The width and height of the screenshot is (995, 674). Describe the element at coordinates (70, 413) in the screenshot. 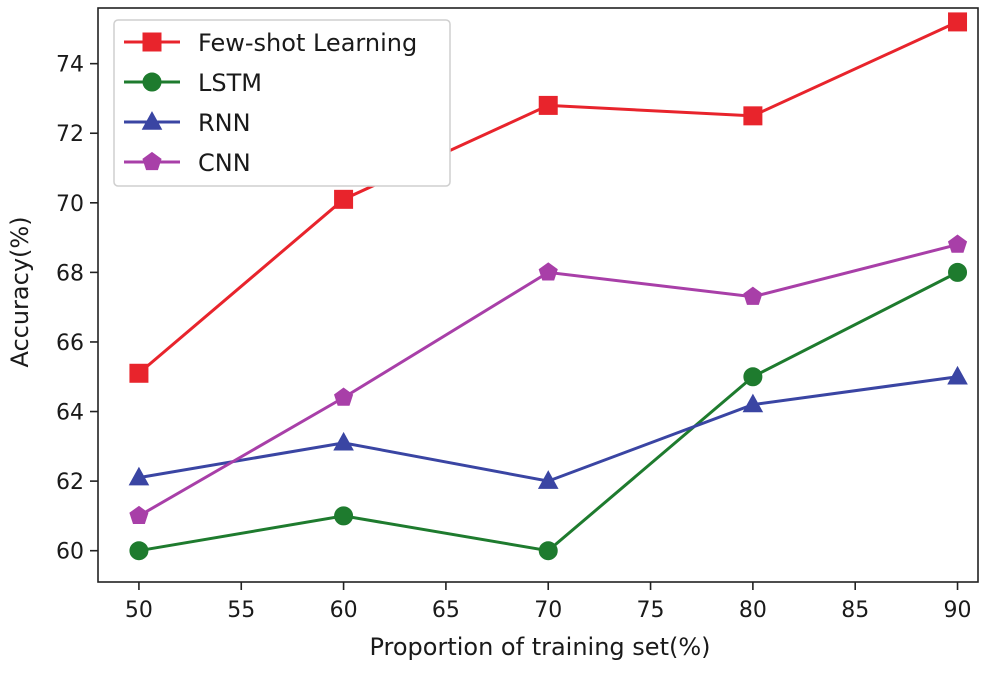

I see `y-tick-label: 64` at that location.